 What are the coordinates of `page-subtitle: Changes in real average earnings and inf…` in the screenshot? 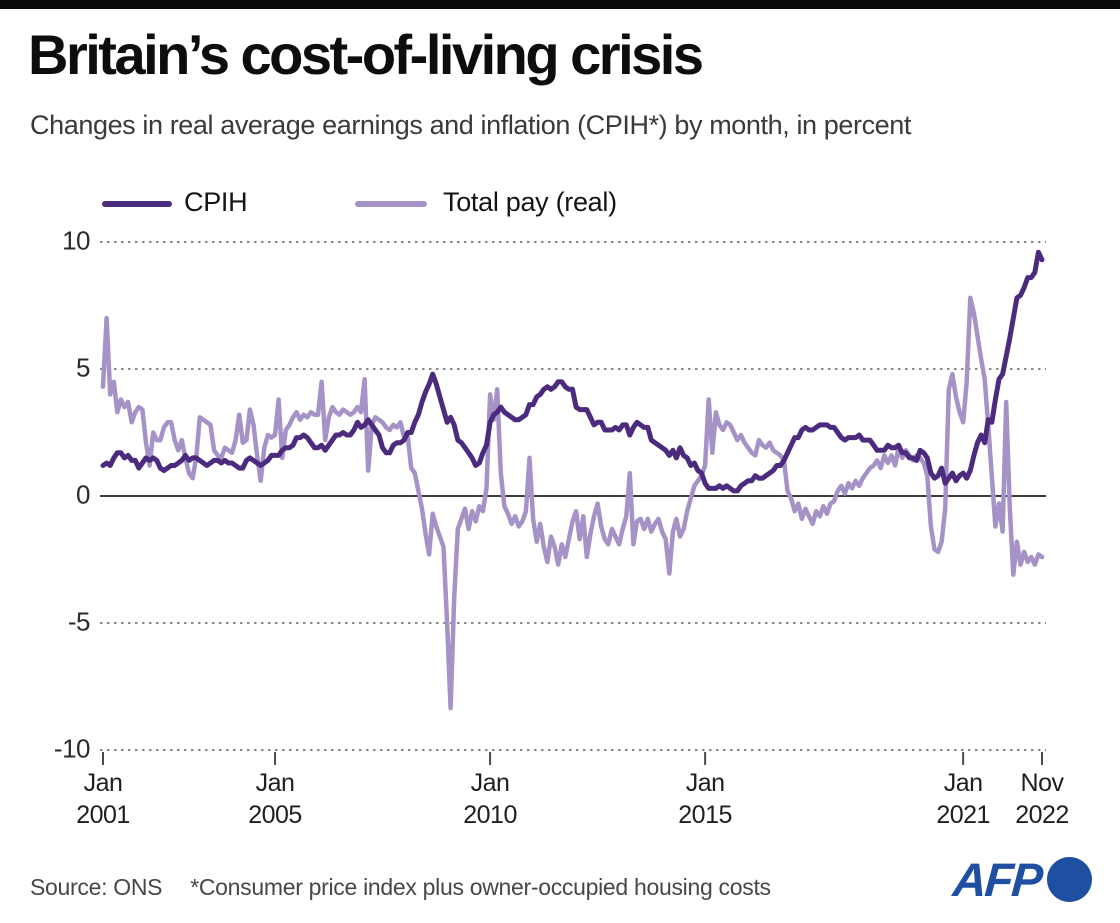 It's located at (471, 125).